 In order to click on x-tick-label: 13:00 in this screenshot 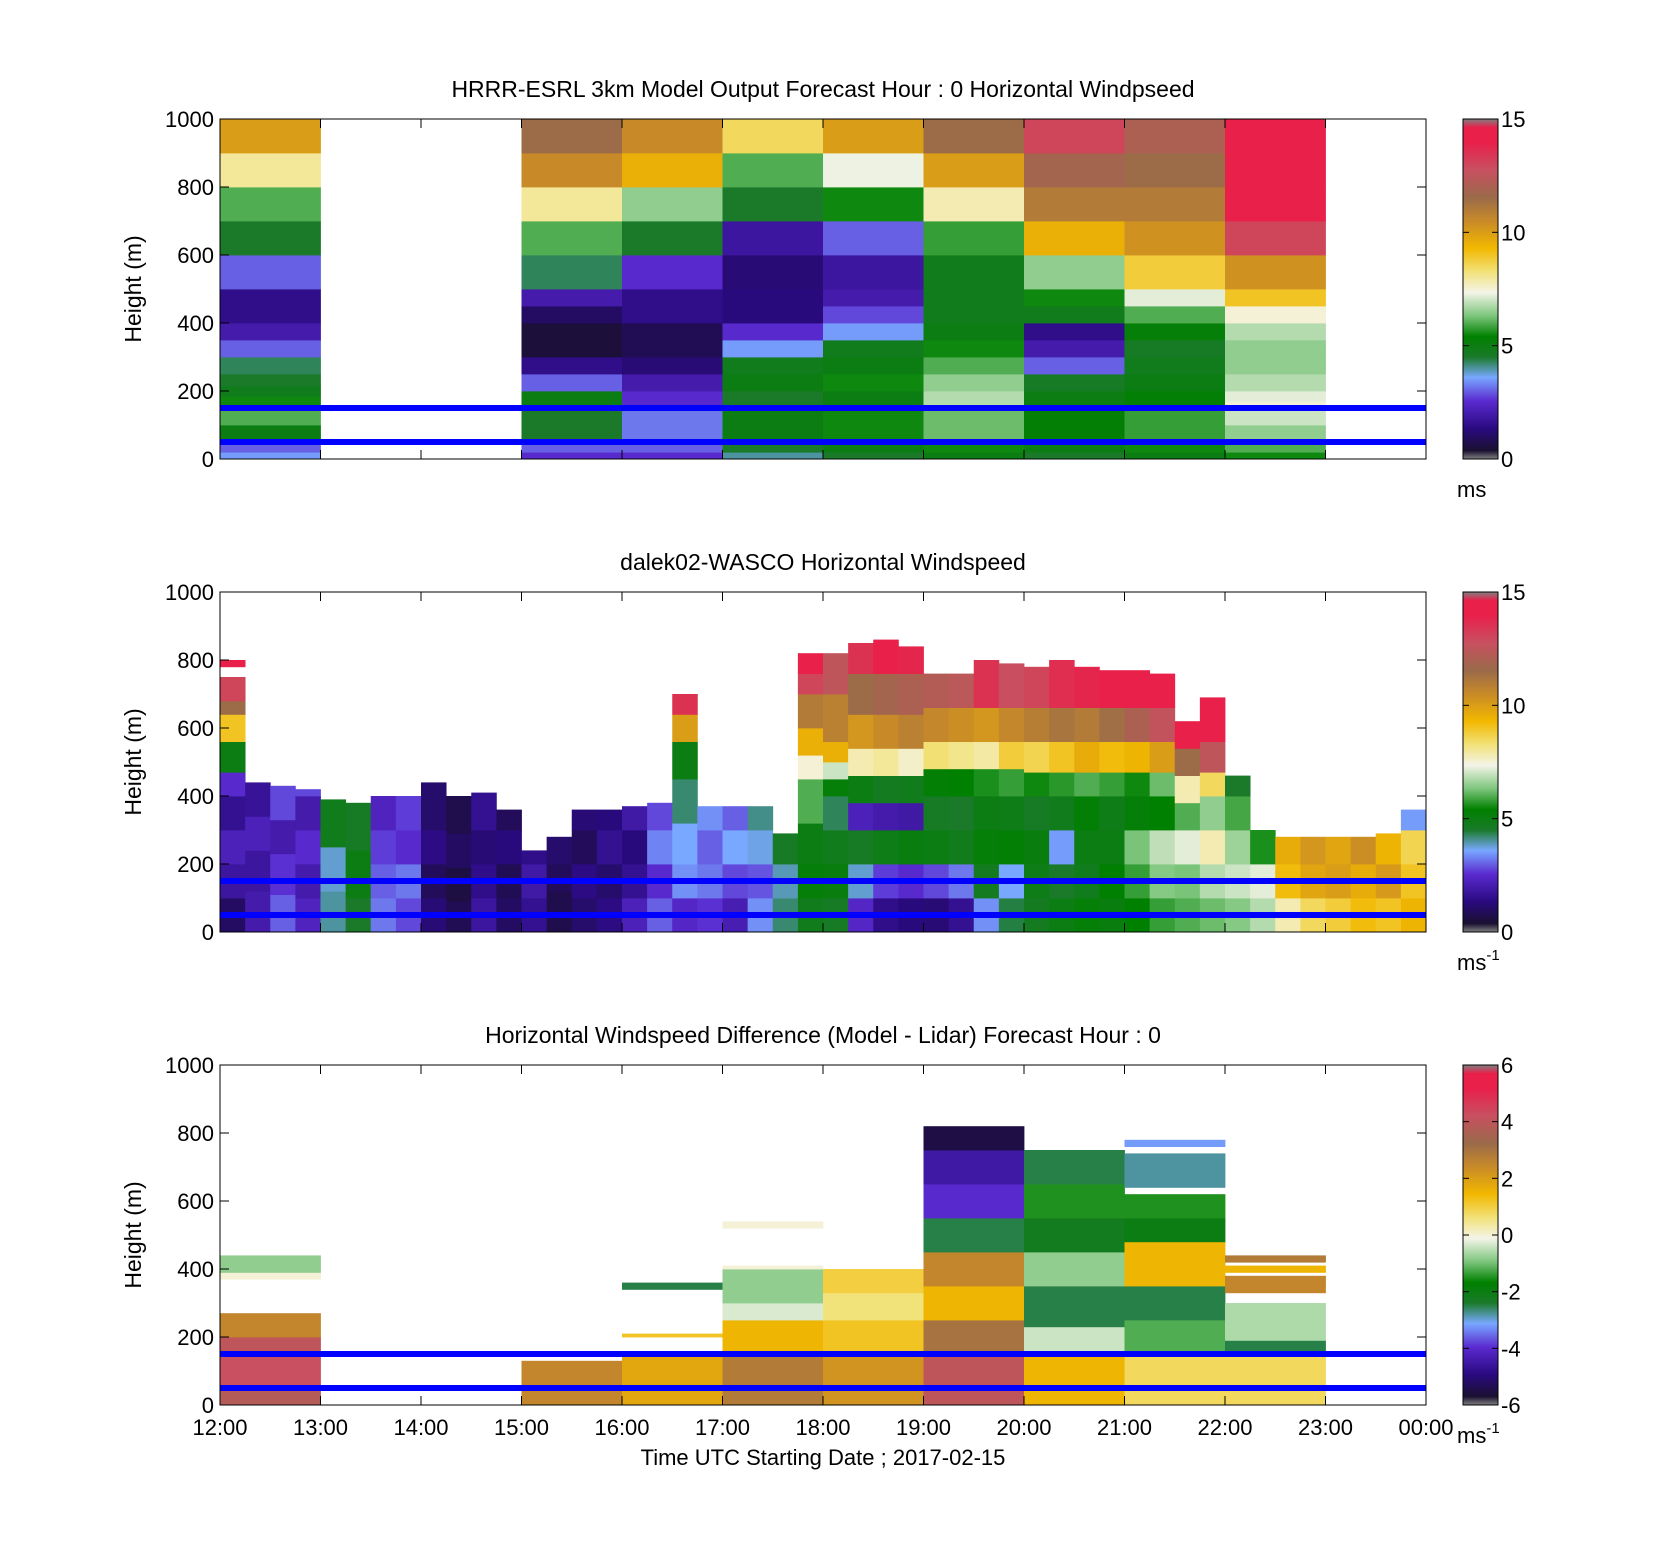, I will do `click(320, 1427)`.